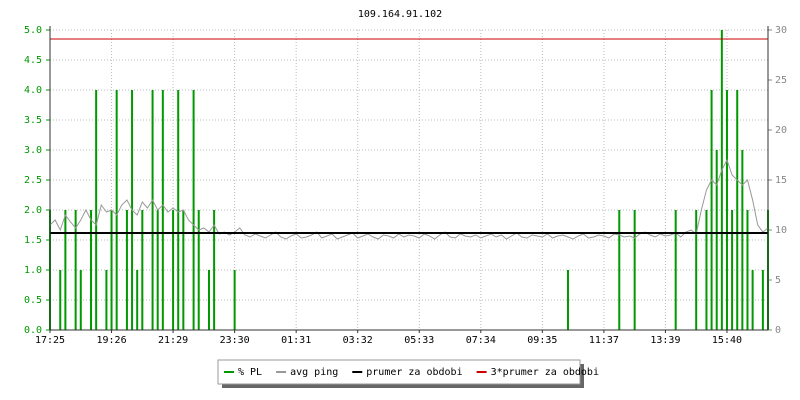 The width and height of the screenshot is (800, 400). Describe the element at coordinates (481, 340) in the screenshot. I see `x-tick-label: 07:34` at that location.